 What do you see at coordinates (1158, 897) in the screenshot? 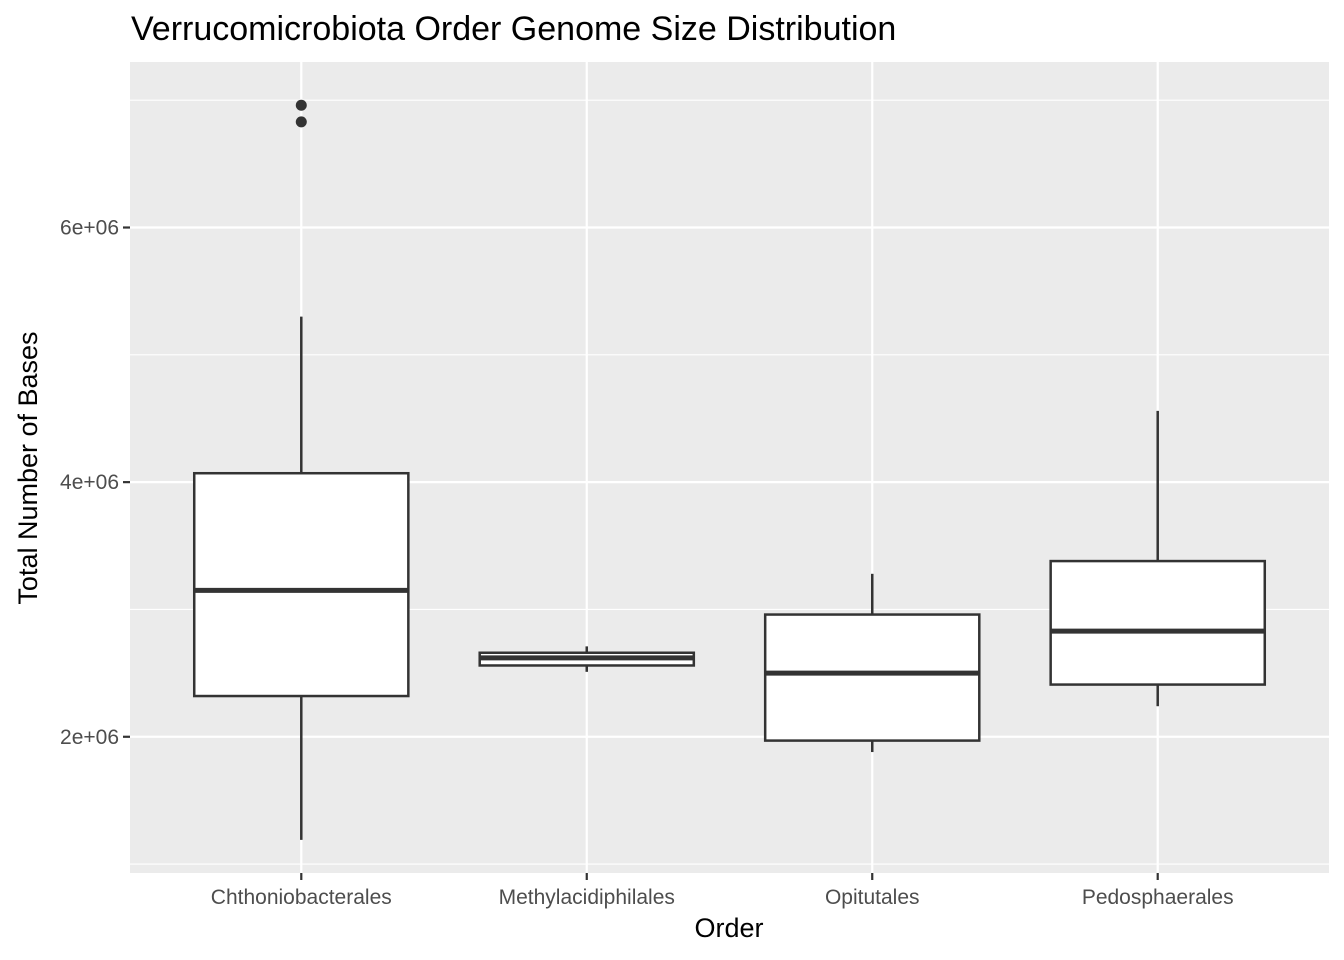
I see `x-tick-label: Pedosphaerales` at bounding box center [1158, 897].